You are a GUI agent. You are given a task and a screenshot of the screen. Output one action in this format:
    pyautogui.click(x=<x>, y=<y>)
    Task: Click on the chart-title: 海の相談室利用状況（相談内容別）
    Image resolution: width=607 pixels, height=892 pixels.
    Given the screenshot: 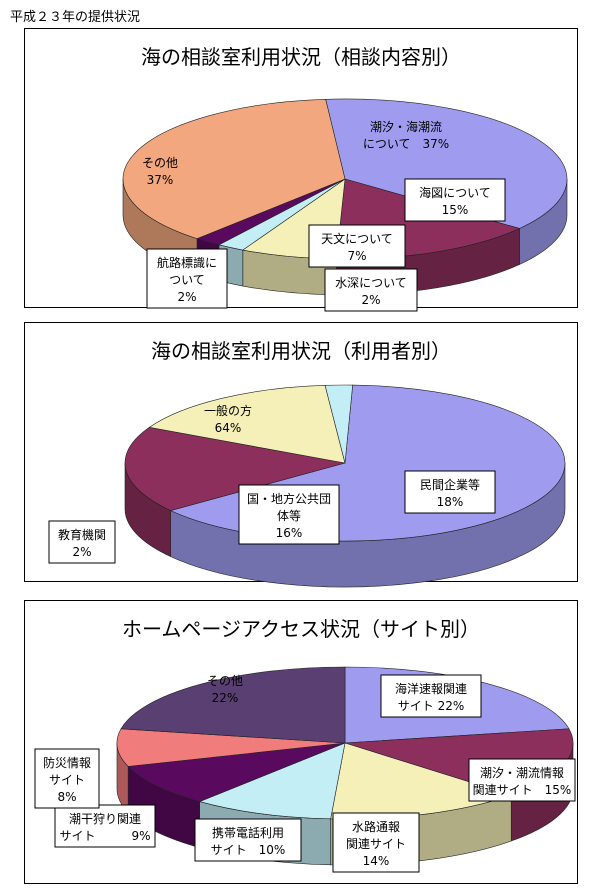 What is the action you would take?
    pyautogui.click(x=301, y=57)
    